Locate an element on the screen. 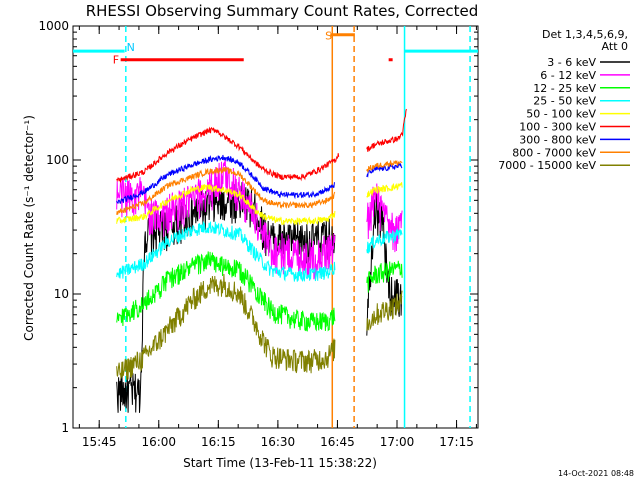 Image resolution: width=640 pixels, height=480 pixels. annotation-label: N is located at coordinates (131, 47).